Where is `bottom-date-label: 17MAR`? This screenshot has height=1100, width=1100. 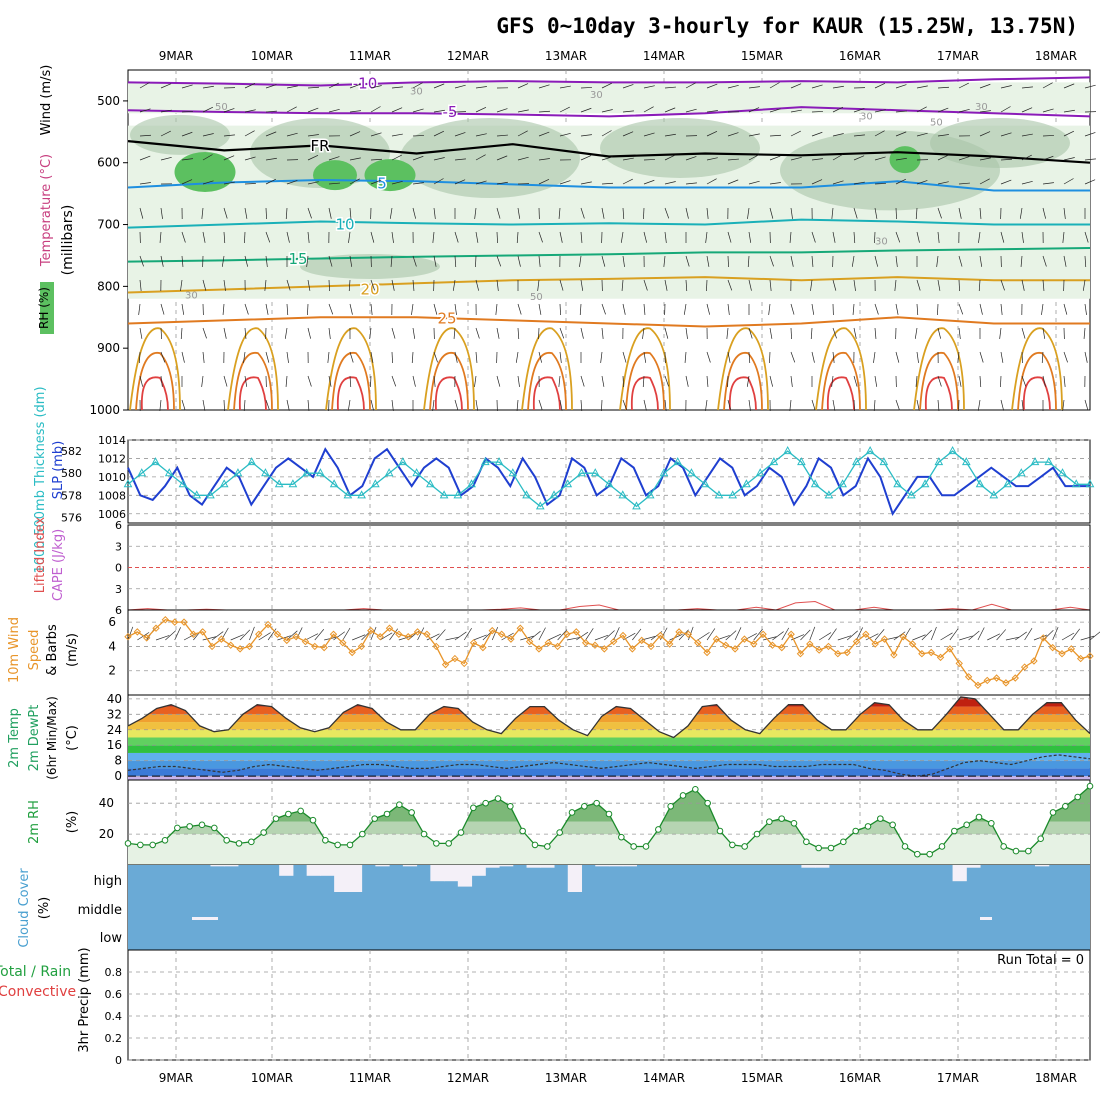
bottom-date-label: 17MAR is located at coordinates (958, 1078).